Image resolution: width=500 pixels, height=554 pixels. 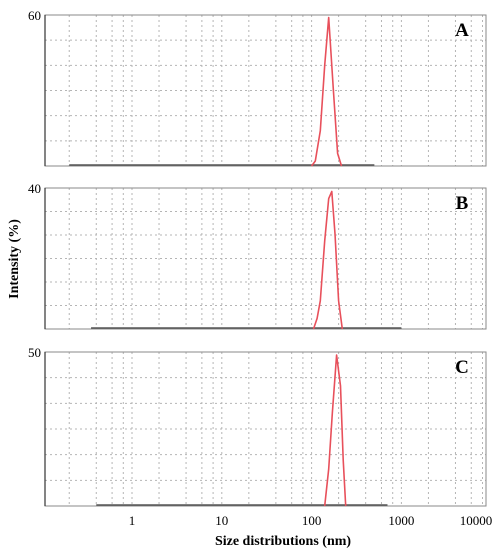 What do you see at coordinates (34, 15) in the screenshot?
I see `y-max-label: 60` at bounding box center [34, 15].